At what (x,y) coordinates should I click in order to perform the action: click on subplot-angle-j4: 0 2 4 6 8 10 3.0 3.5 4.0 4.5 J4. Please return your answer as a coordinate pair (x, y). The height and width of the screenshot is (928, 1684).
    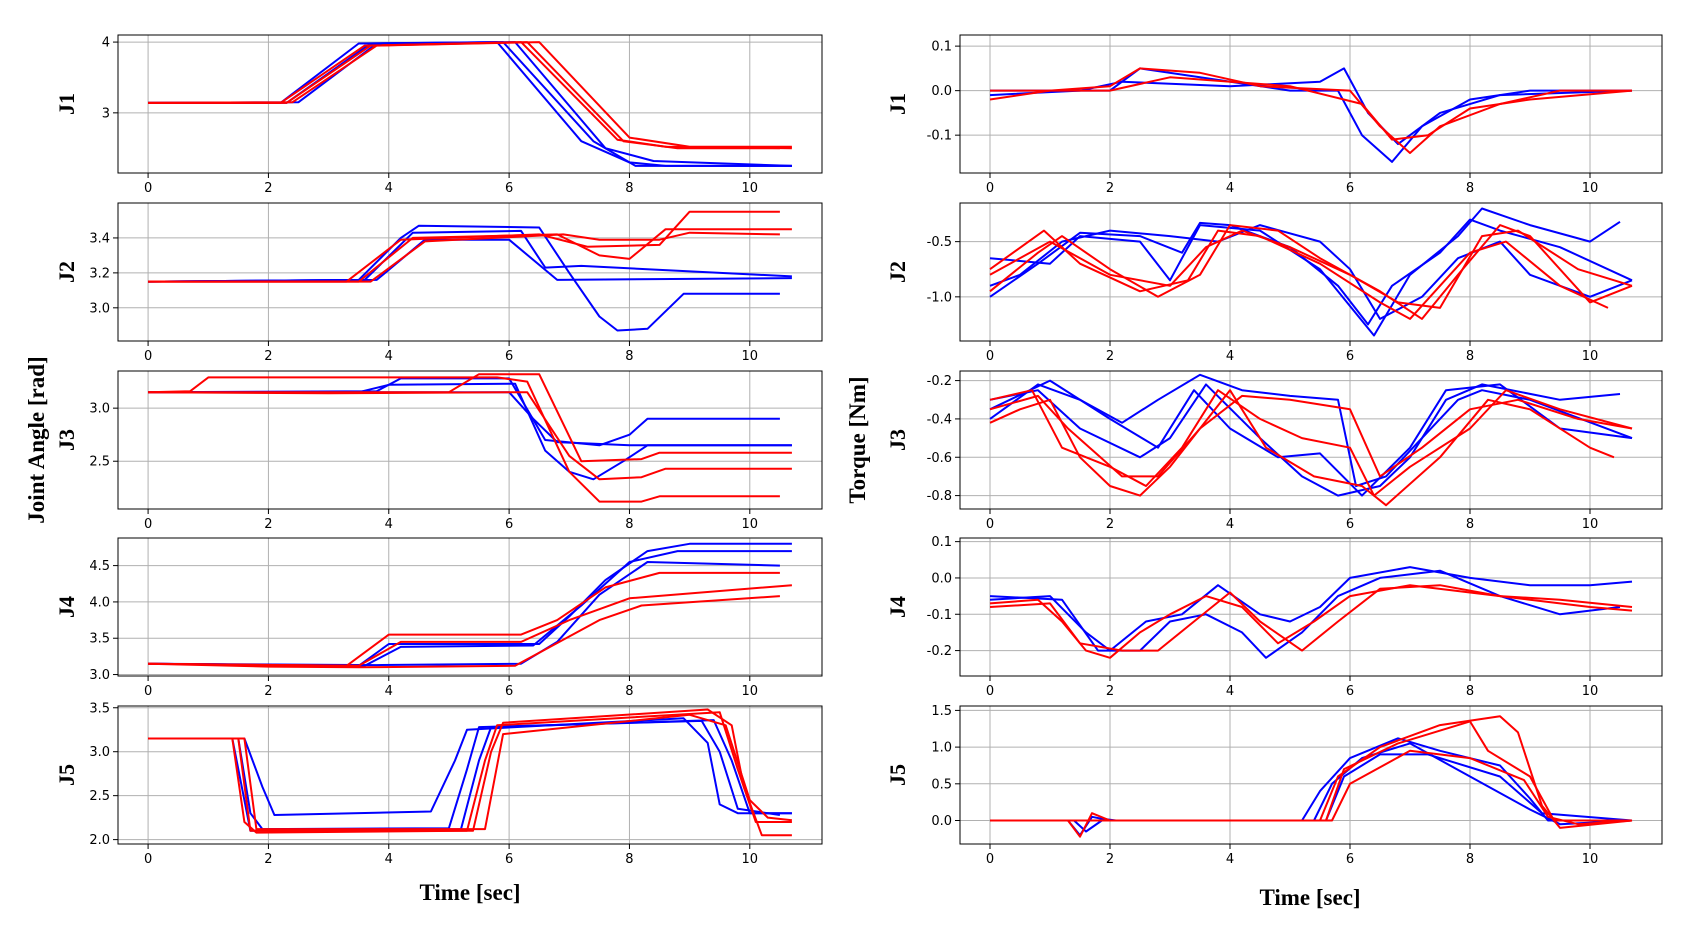
    Looking at the image, I should click on (438, 618).